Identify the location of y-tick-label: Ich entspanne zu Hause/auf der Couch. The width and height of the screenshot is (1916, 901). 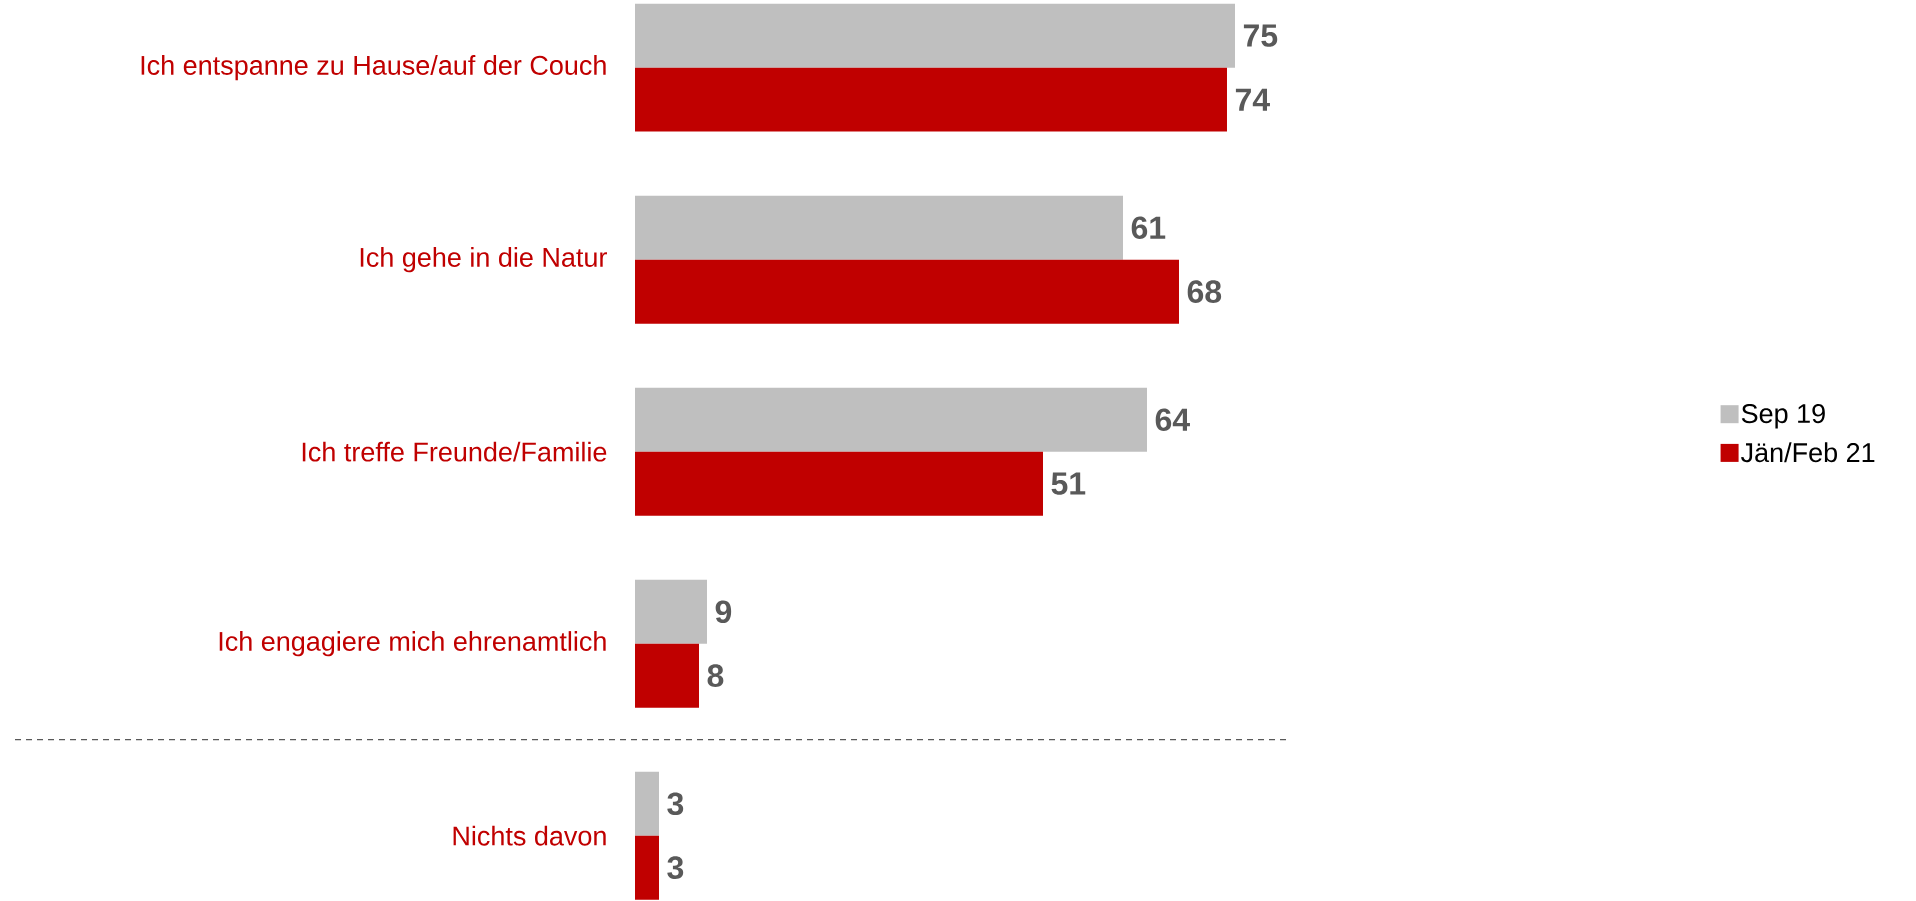
(373, 68).